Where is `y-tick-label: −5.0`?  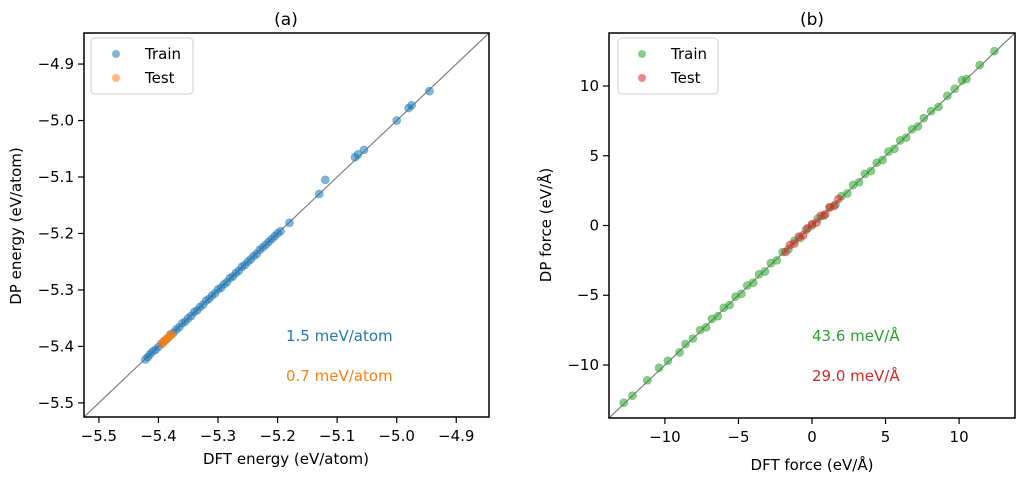 y-tick-label: −5.0 is located at coordinates (56, 121).